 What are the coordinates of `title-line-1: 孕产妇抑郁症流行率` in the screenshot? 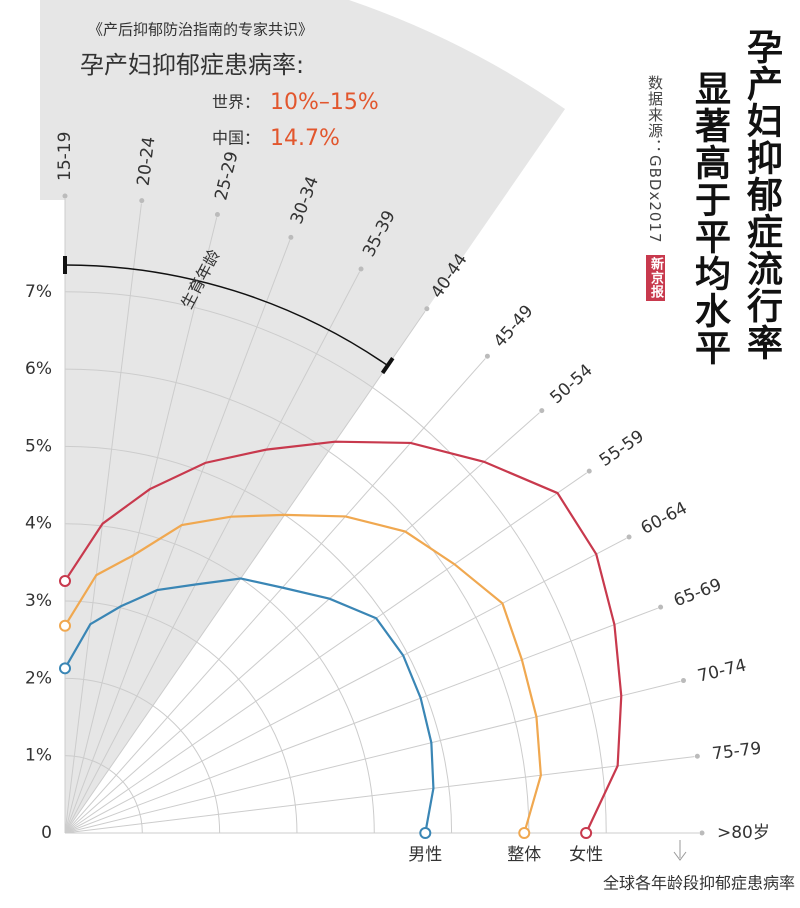 It's located at (761, 194).